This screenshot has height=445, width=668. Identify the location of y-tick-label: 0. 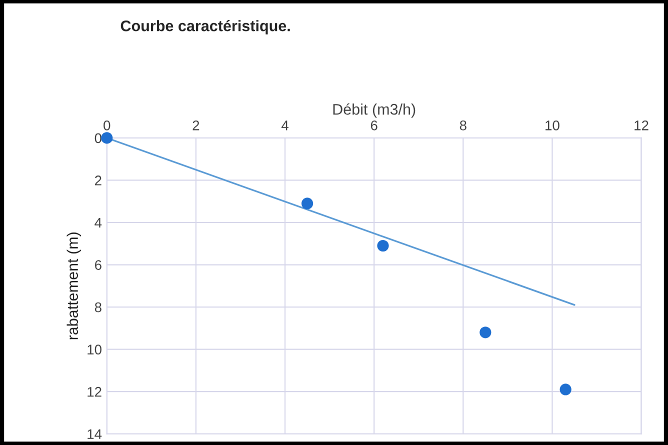
(98, 138).